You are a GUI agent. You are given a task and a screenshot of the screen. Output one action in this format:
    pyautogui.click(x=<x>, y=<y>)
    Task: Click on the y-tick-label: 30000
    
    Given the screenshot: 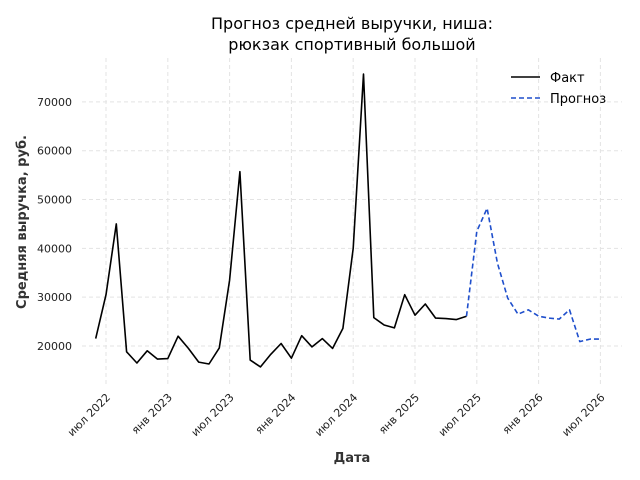 What is the action you would take?
    pyautogui.click(x=54, y=297)
    